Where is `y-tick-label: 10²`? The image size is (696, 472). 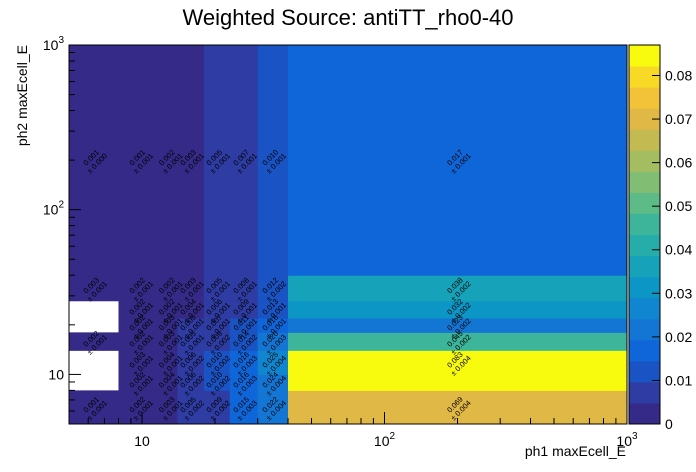
y-tick-label: 10² is located at coordinates (54, 209).